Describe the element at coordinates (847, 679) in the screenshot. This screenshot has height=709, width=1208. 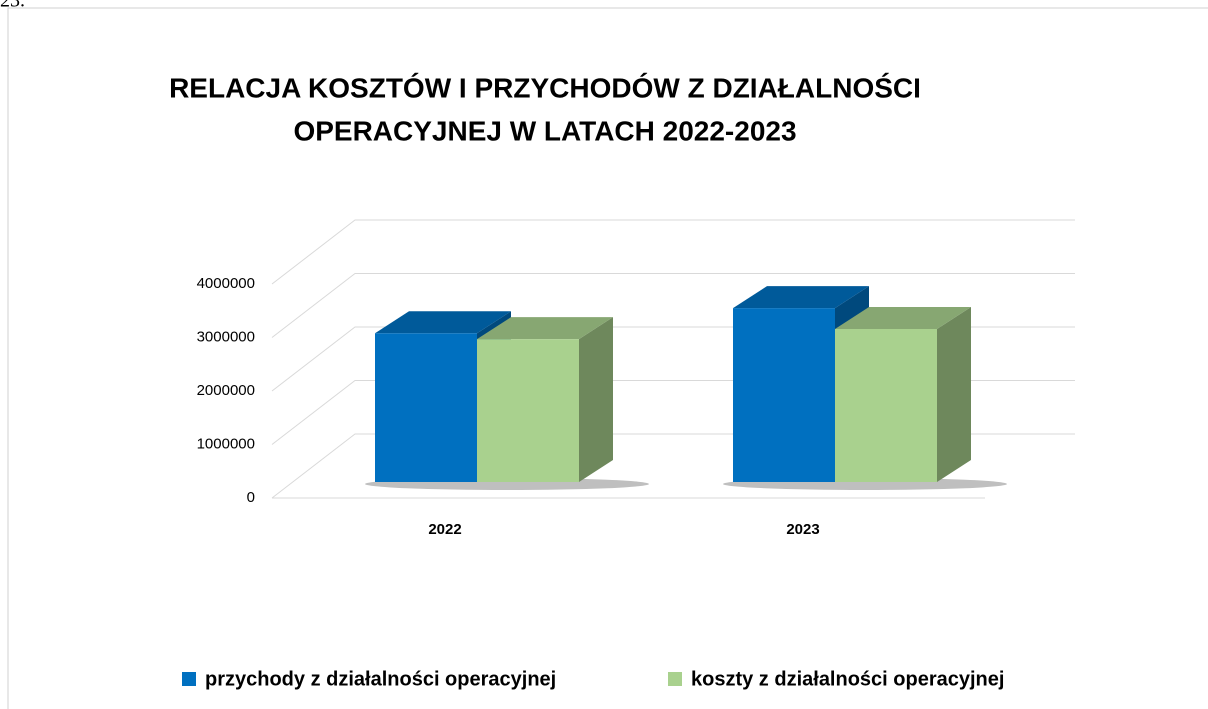
I see `legend-label: koszty z działalności operacyjnej` at that location.